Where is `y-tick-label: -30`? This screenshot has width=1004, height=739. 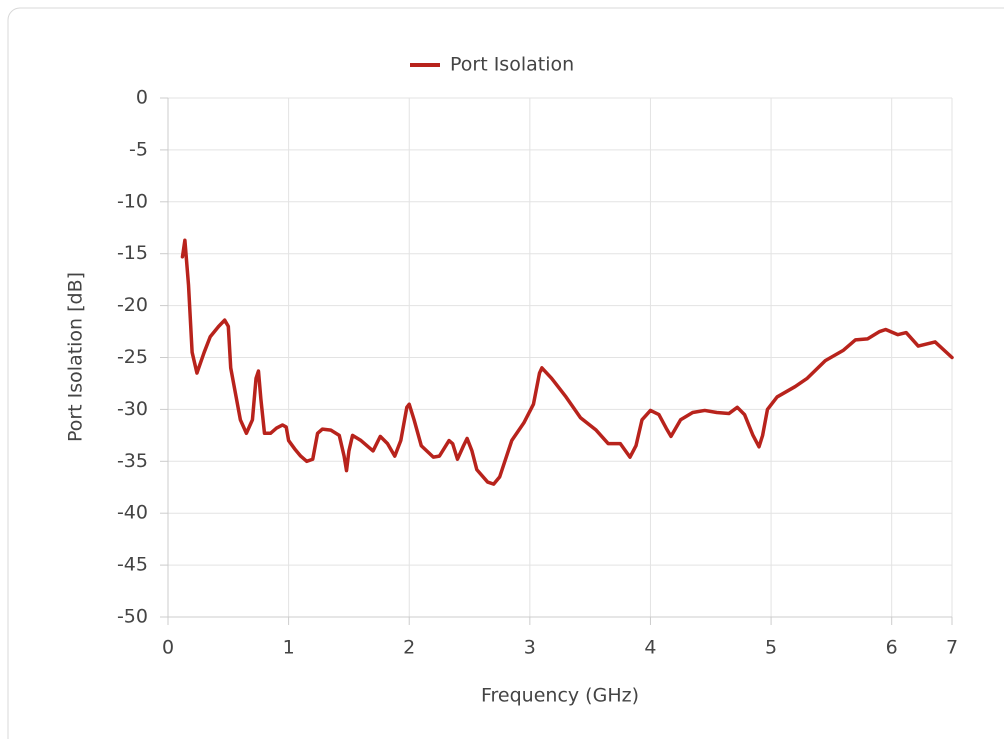 y-tick-label: -30 is located at coordinates (132, 409).